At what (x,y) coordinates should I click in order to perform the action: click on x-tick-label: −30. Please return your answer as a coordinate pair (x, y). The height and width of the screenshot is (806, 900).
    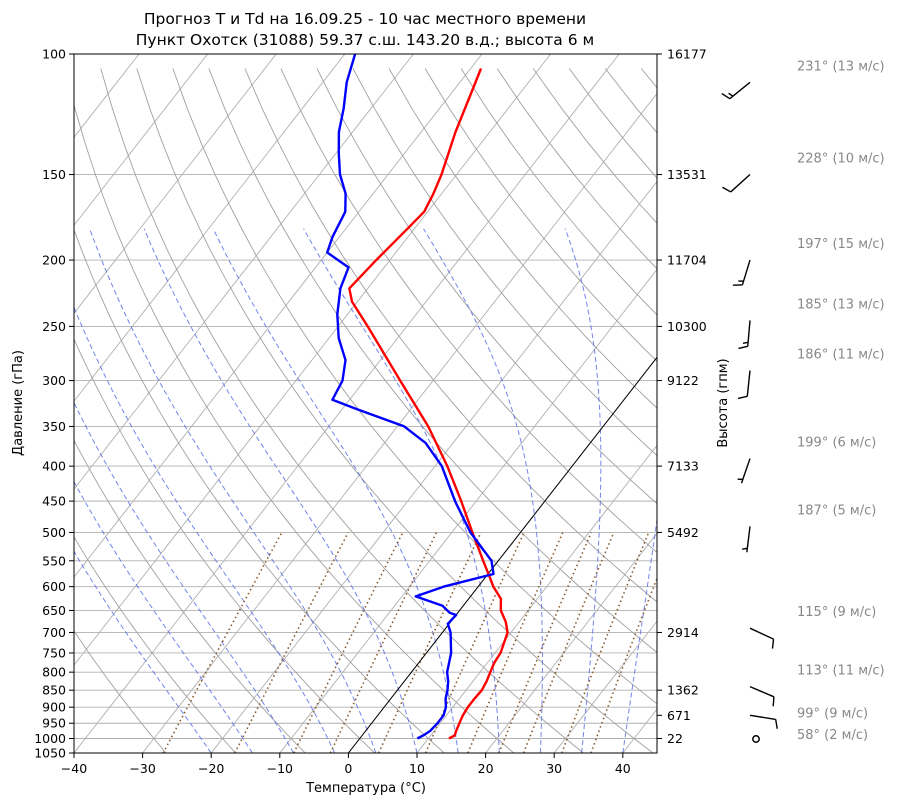
    Looking at the image, I should click on (142, 768).